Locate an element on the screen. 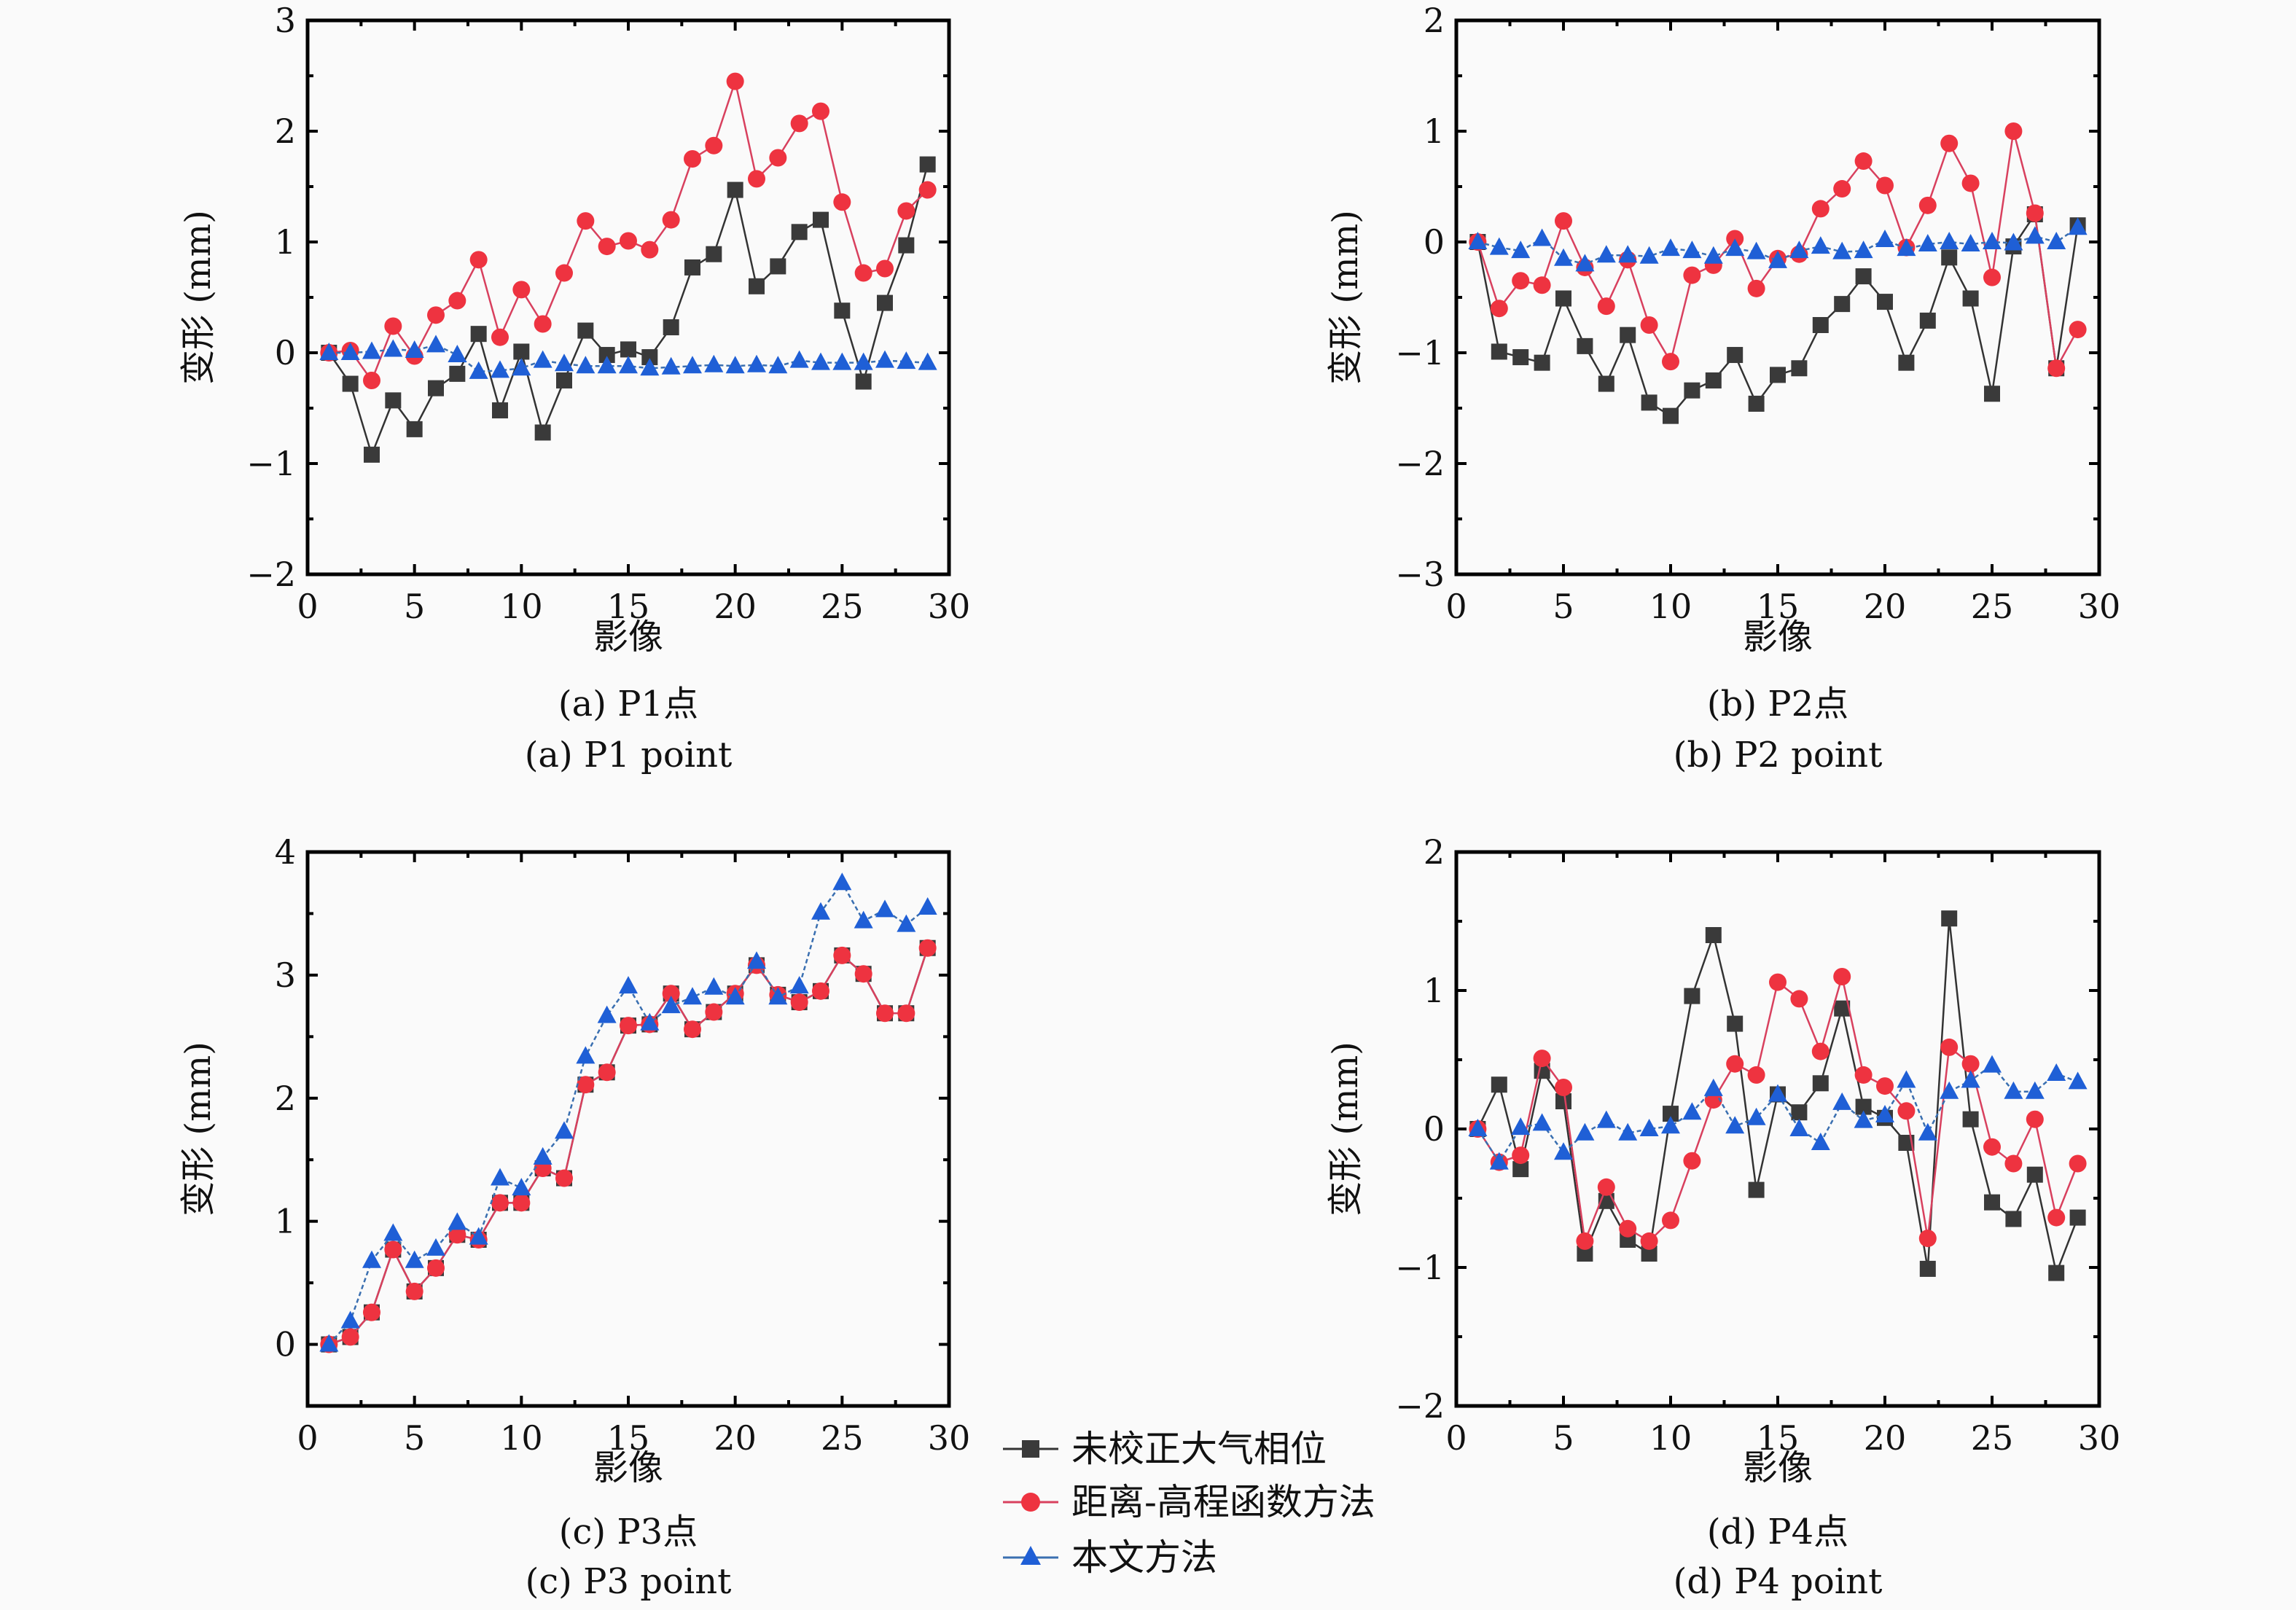  y-axis-label: 变形 (mm) is located at coordinates (199, 1129).